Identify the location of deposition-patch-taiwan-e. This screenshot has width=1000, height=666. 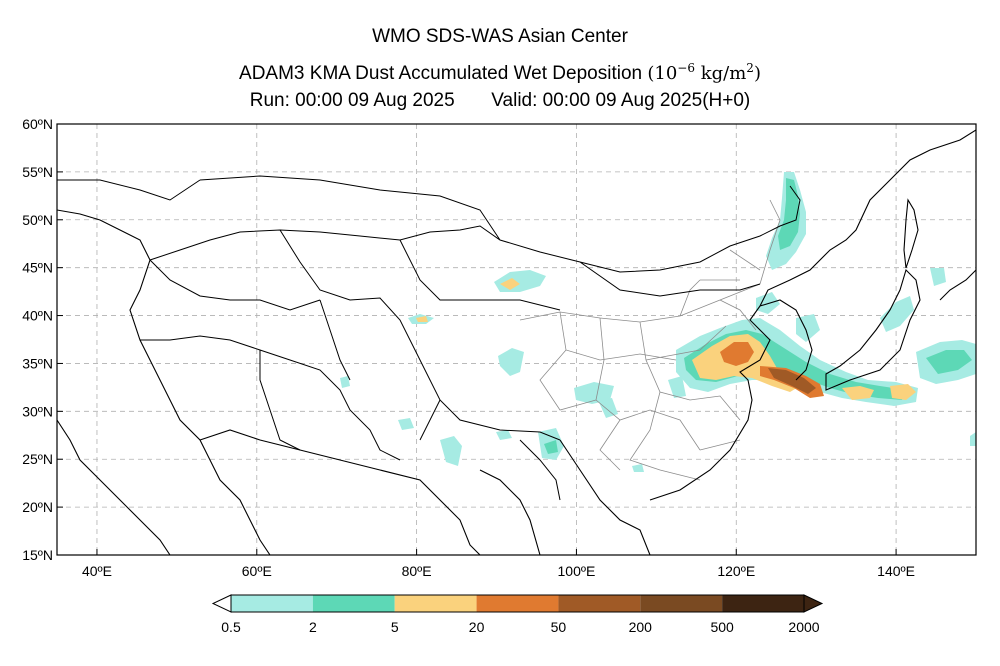
(973, 439).